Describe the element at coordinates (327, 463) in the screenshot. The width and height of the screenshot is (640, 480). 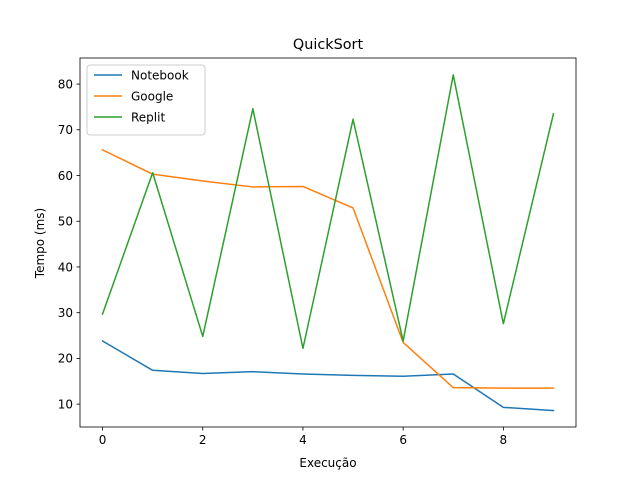
I see `x-axis-label: Execução` at that location.